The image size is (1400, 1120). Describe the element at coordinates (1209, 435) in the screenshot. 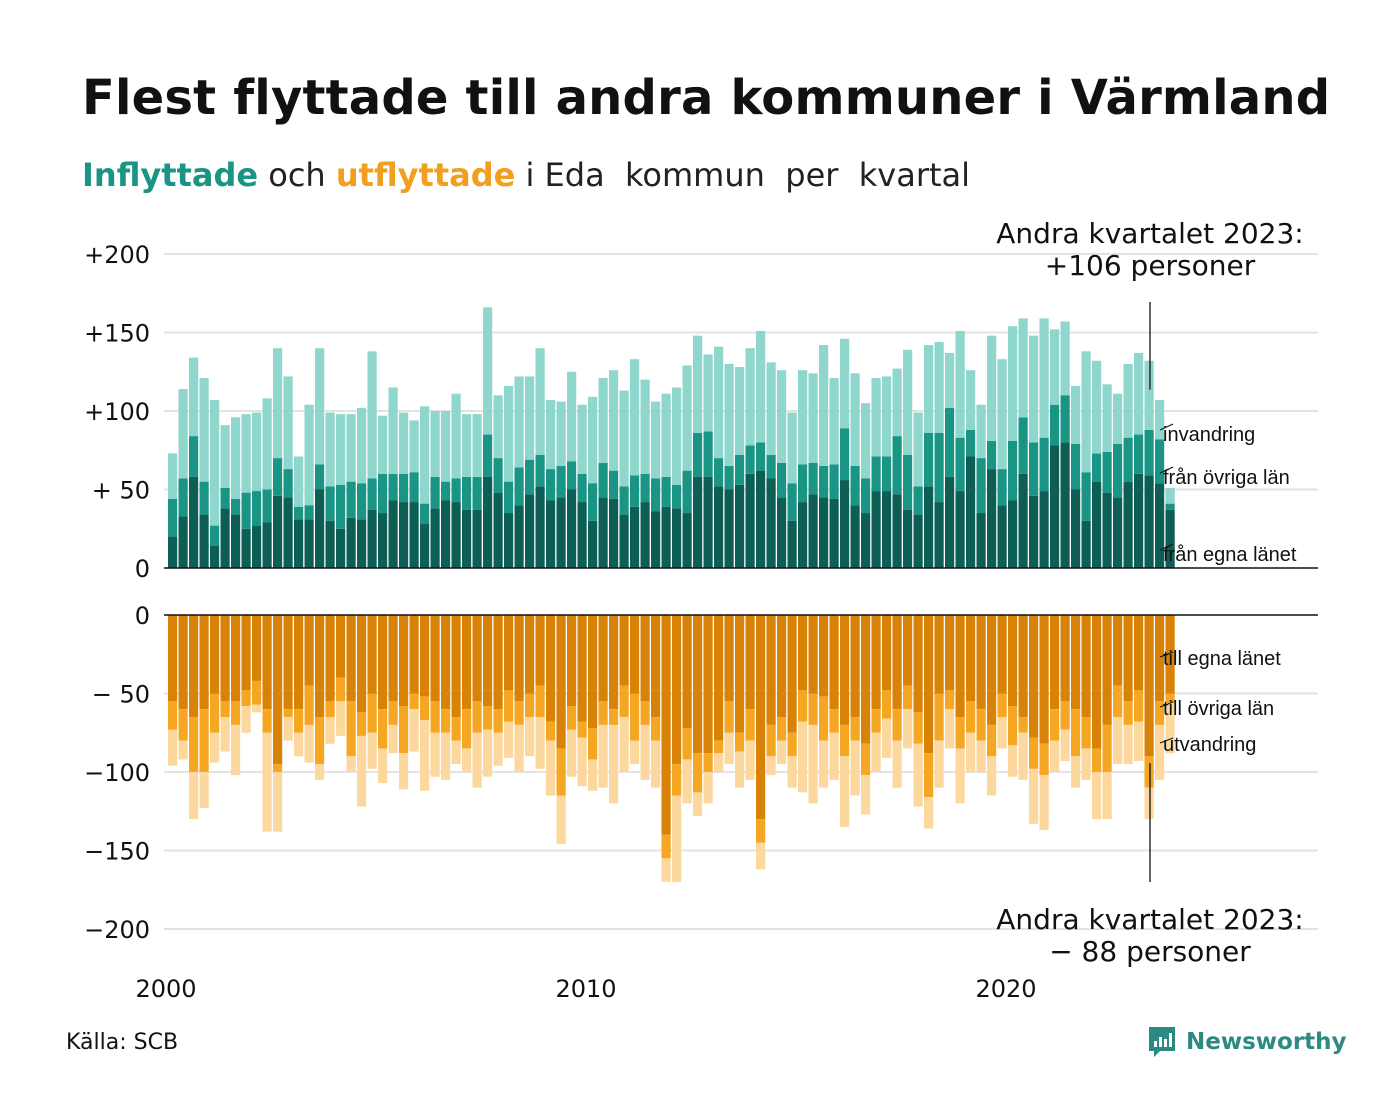

I see `top-series-label: invandring` at that location.